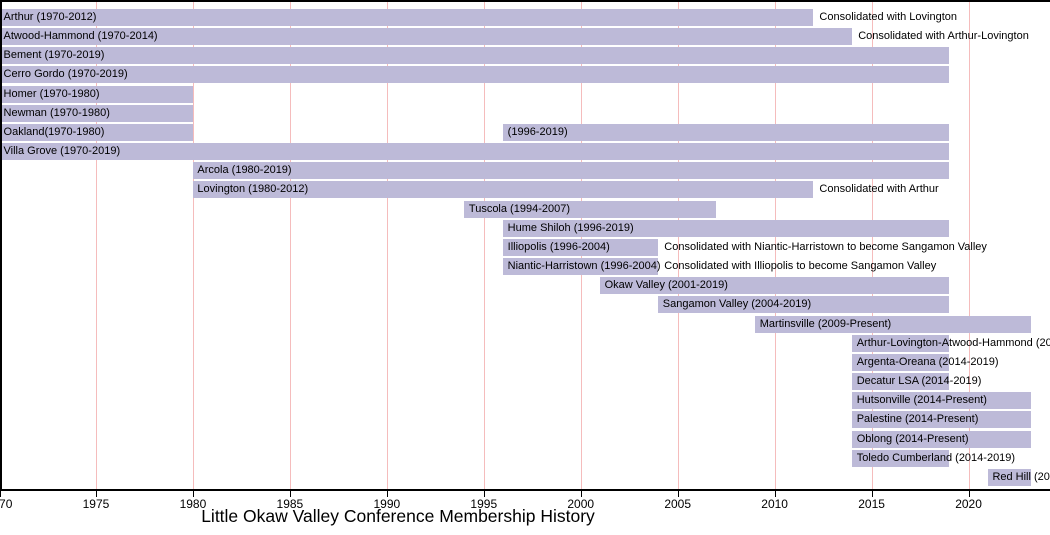 The image size is (1050, 535). Describe the element at coordinates (584, 266) in the screenshot. I see `bar-label: Niantic-Harristown (1996-2004)` at that location.